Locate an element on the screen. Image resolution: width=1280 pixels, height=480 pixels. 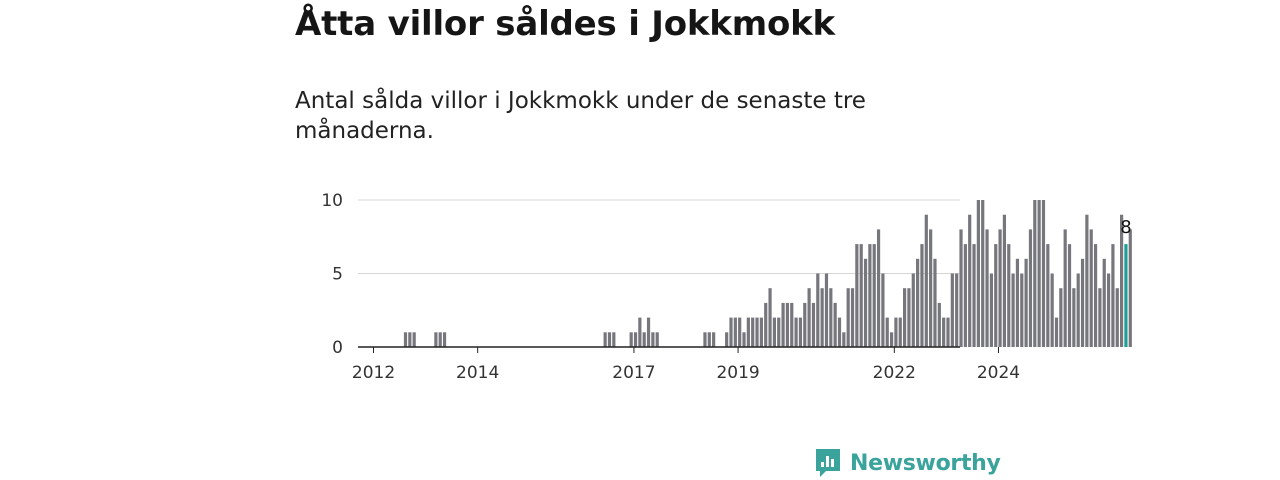
y-tick-label-5: 5 is located at coordinates (337, 275).